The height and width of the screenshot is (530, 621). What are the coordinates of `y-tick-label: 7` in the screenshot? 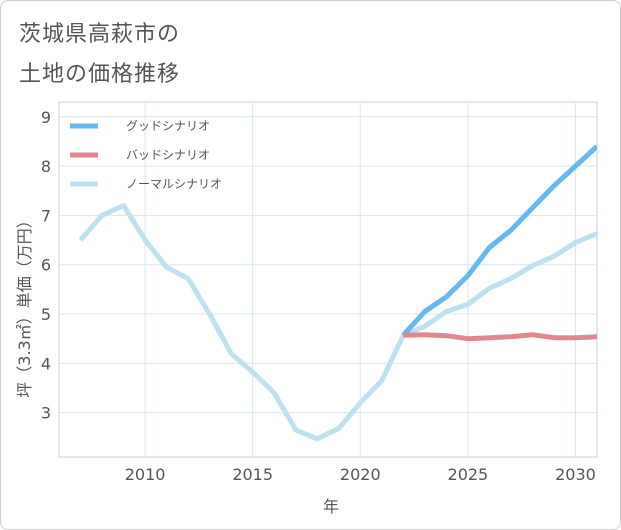 It's located at (46, 215).